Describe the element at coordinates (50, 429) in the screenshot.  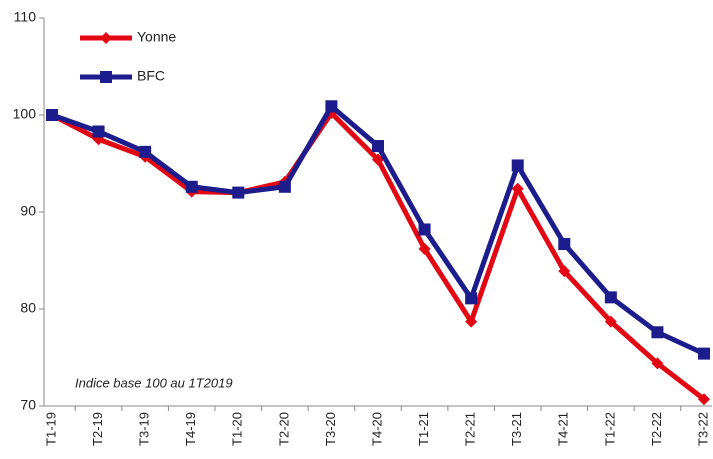
I see `x-tick-label: T1-19` at that location.